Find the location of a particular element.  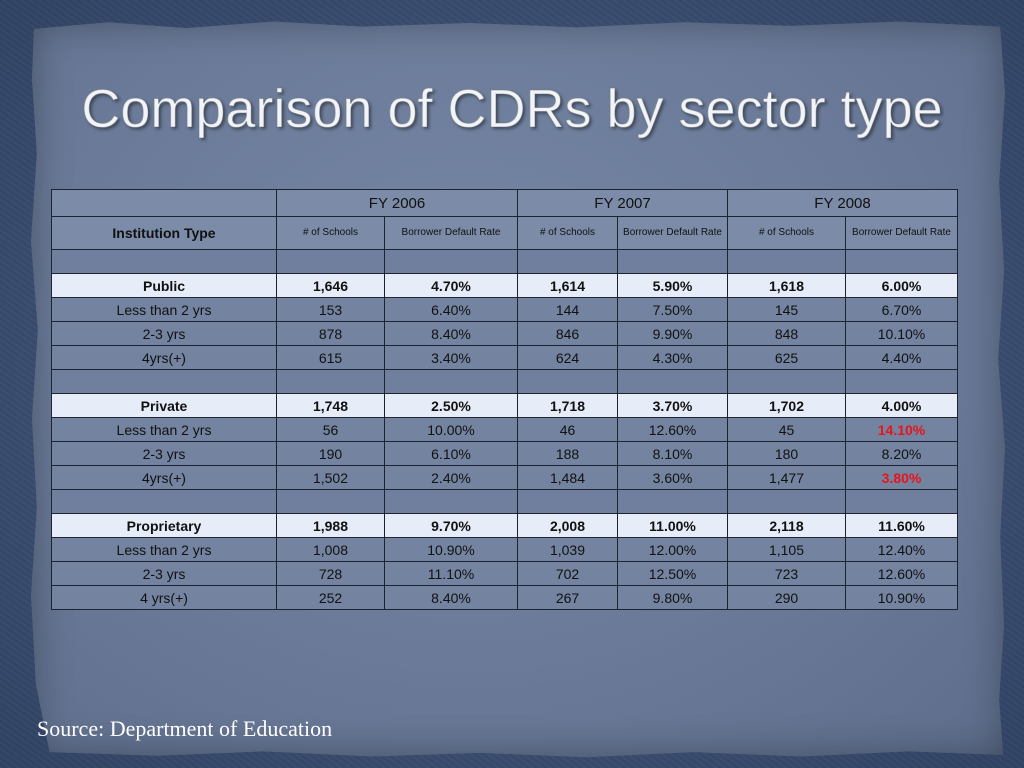

rate-header-2007: Borrower Default Rate is located at coordinates (672, 233).